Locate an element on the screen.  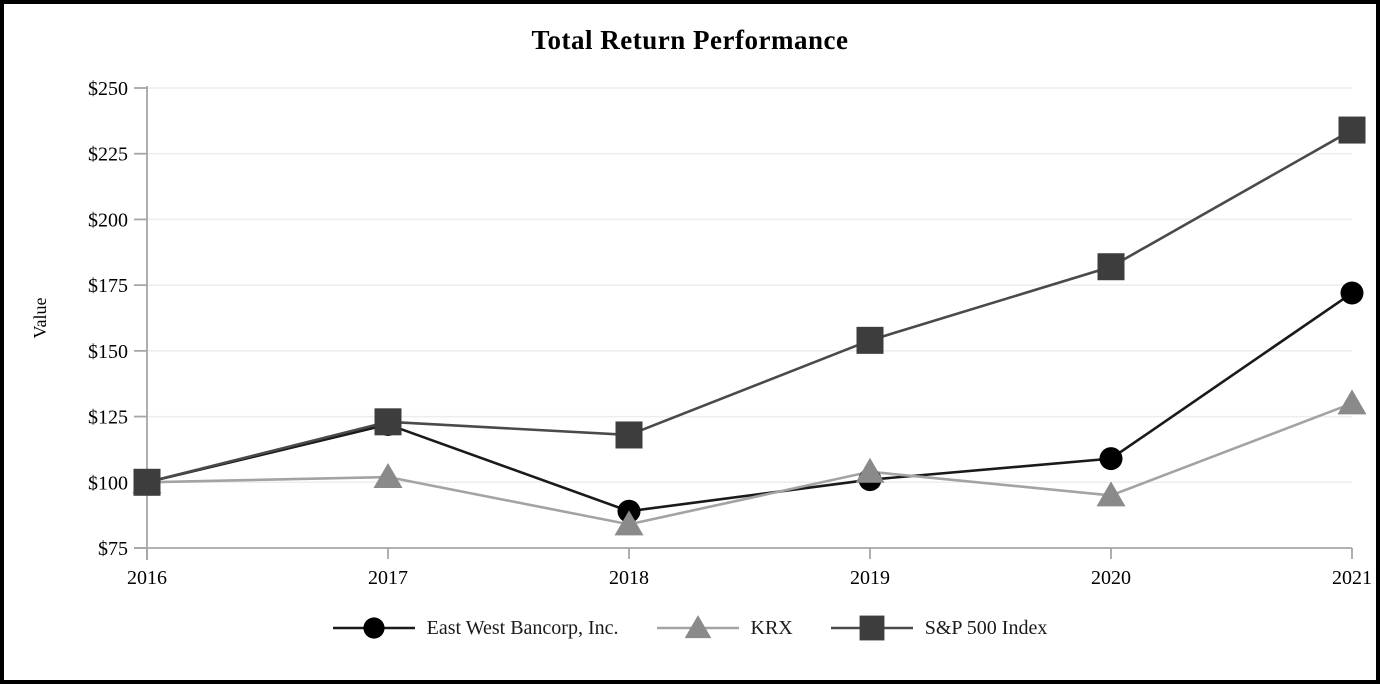
x-tick-label: 2019 is located at coordinates (870, 578).